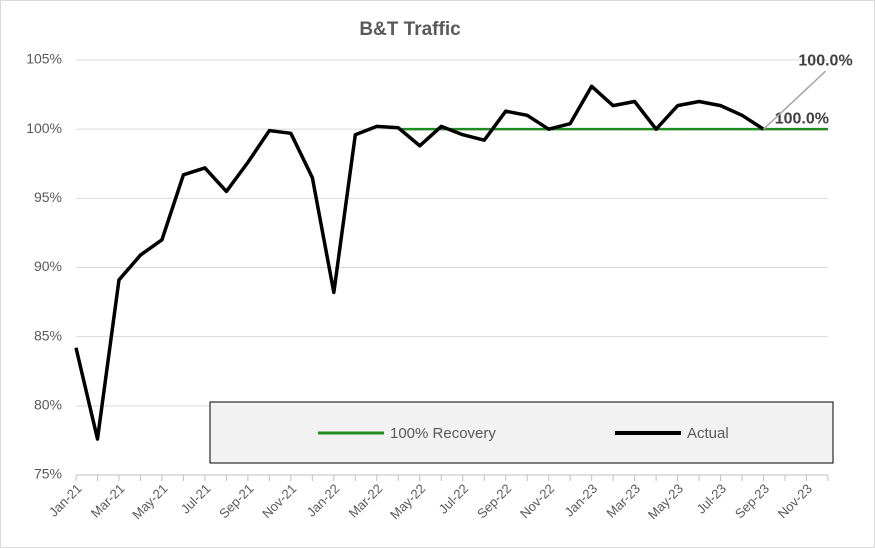 The width and height of the screenshot is (875, 548). Describe the element at coordinates (48, 197) in the screenshot. I see `y-tick-label: 95%` at that location.